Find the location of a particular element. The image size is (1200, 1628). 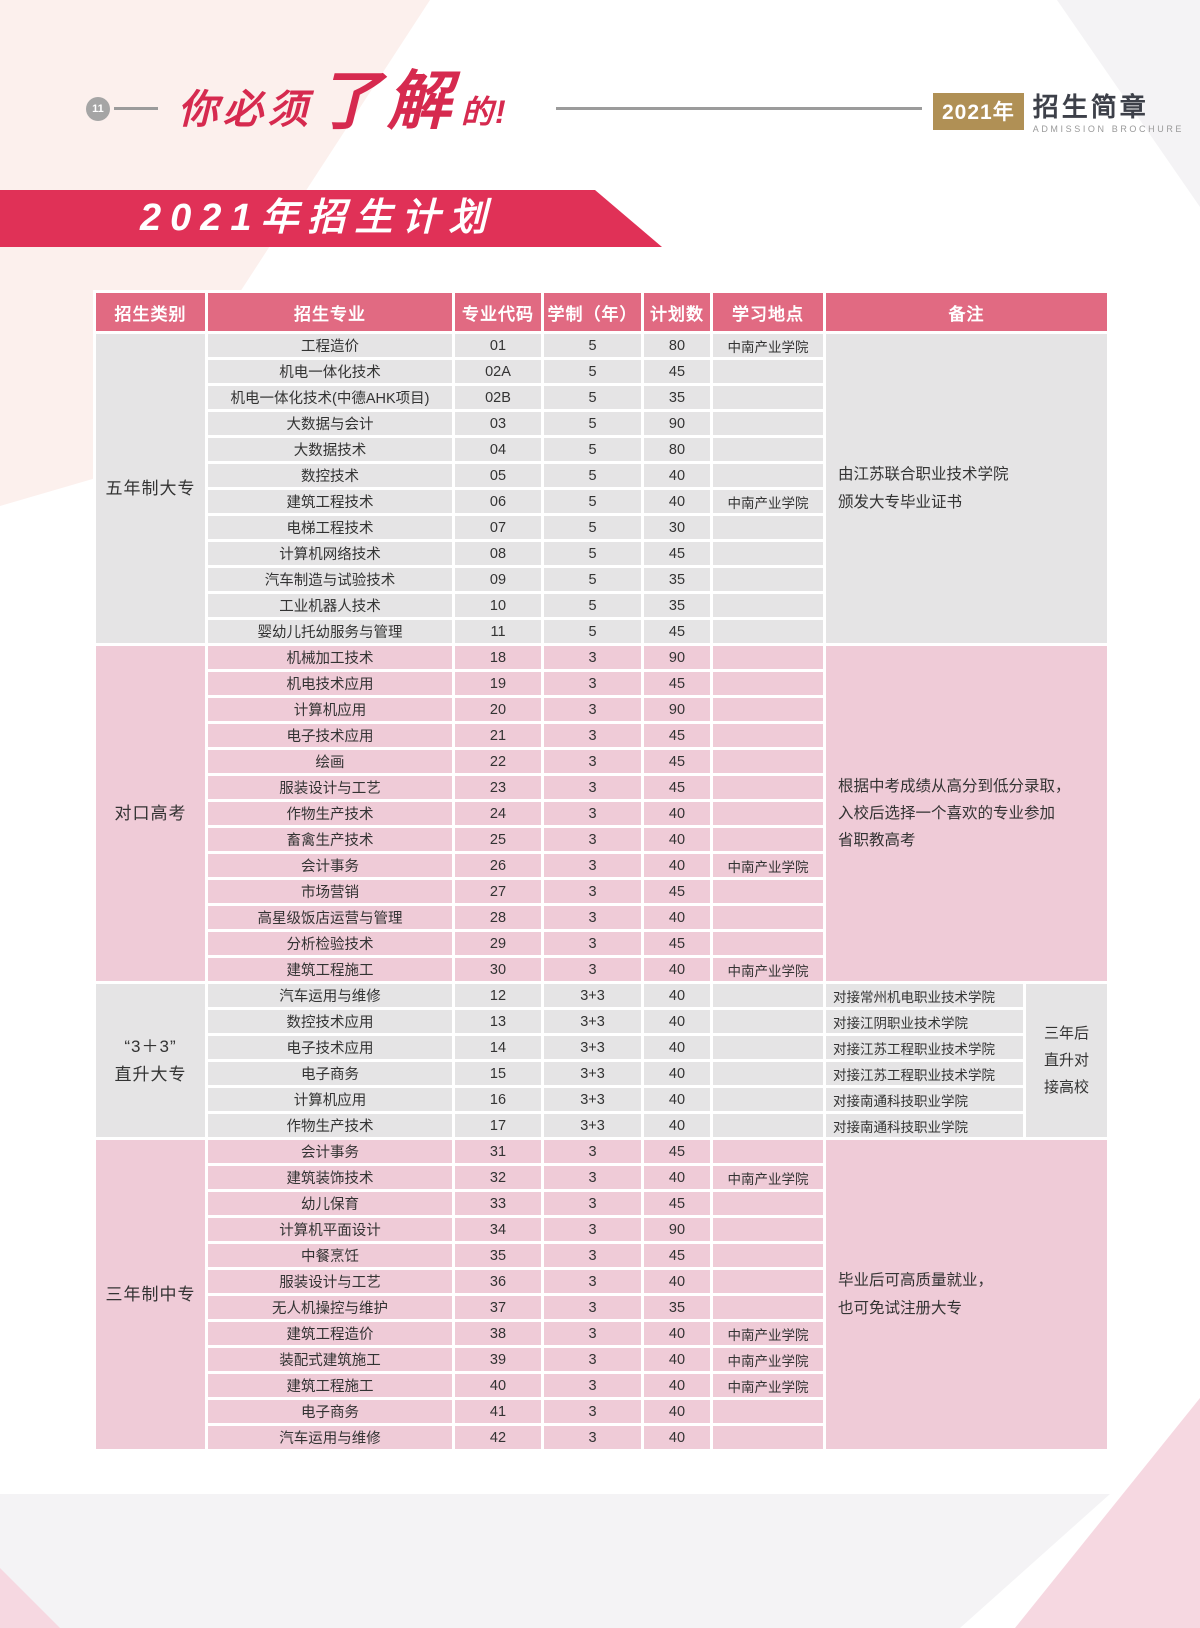

table-row: 绘画 22 3 45 is located at coordinates (602, 761).